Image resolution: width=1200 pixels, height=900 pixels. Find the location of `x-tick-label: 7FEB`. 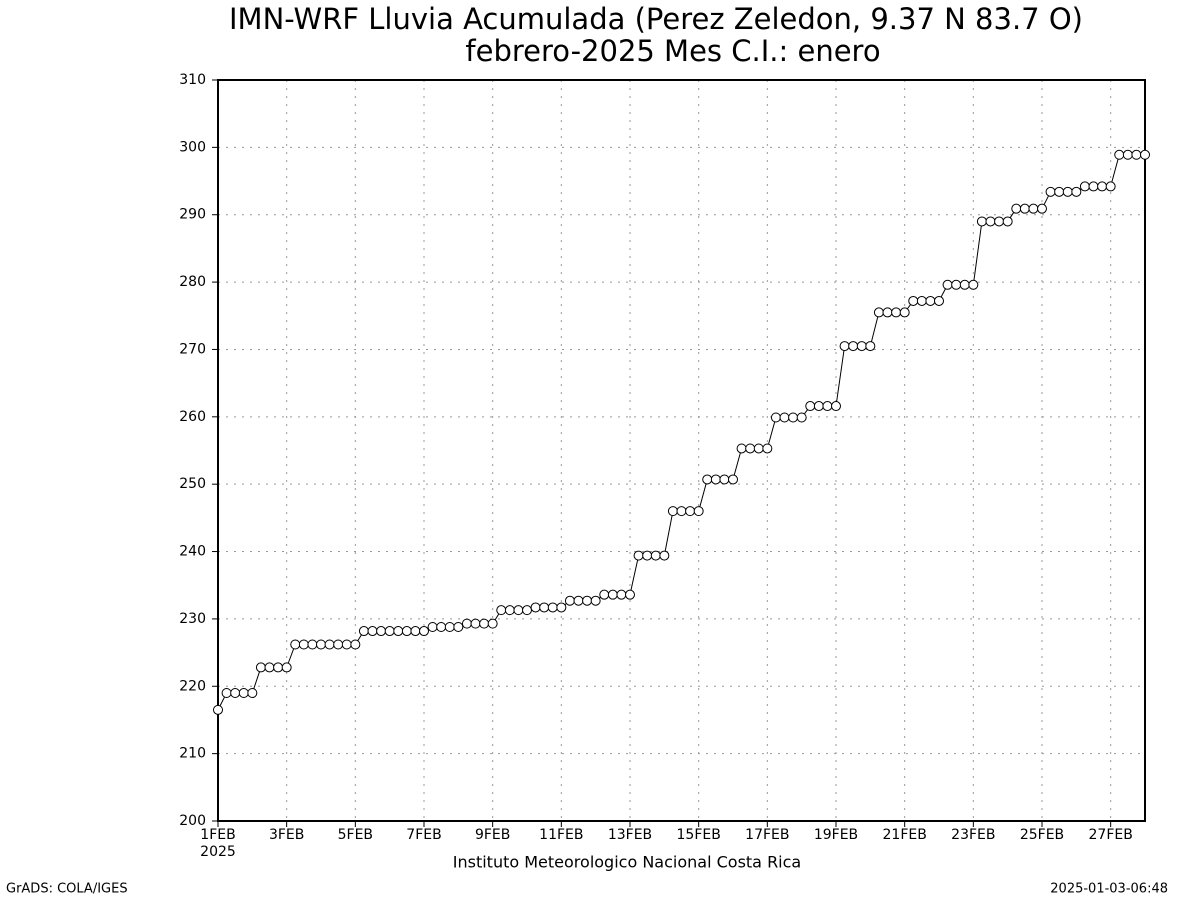

x-tick-label: 7FEB is located at coordinates (423, 835).